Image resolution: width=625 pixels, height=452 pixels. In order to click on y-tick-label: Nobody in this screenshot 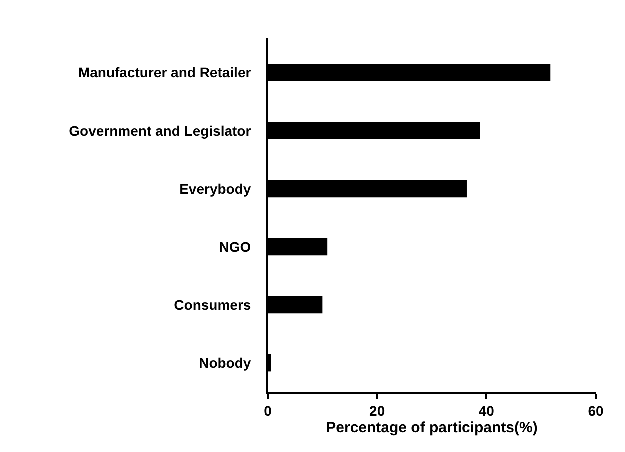, I will do `click(225, 362)`.